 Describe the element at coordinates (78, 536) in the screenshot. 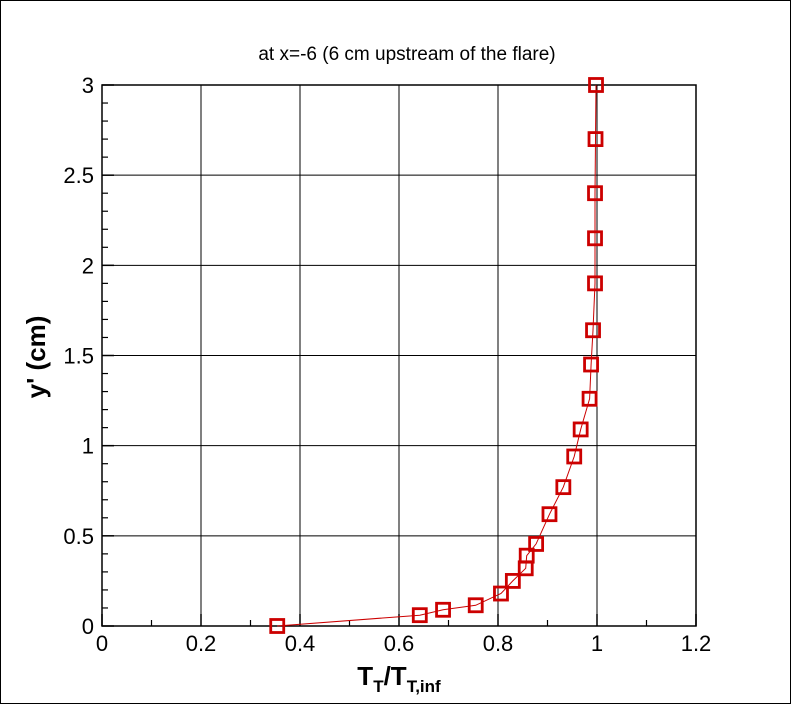

I see `y-tick-label: 0.5` at that location.